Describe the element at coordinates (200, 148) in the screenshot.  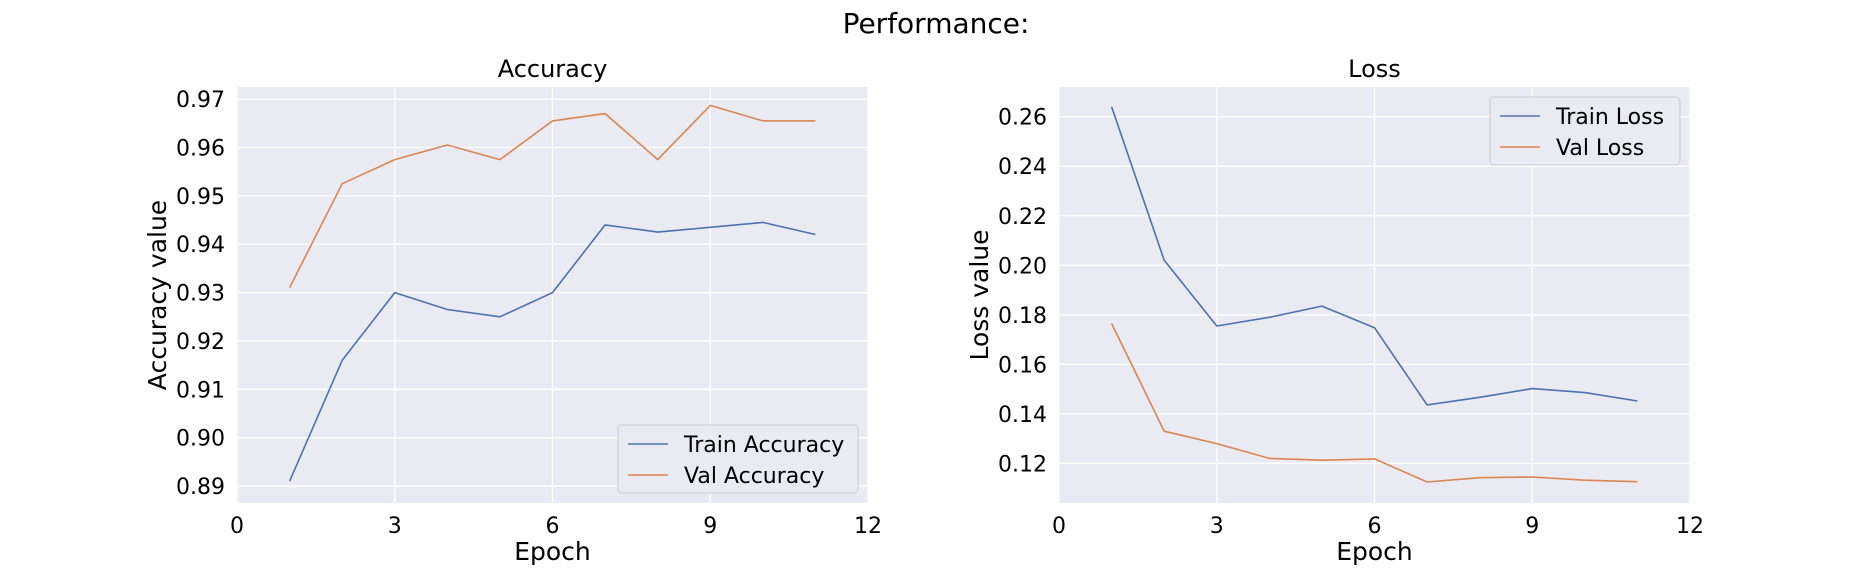
I see `chart-1-y-tick-label: 0.96` at that location.